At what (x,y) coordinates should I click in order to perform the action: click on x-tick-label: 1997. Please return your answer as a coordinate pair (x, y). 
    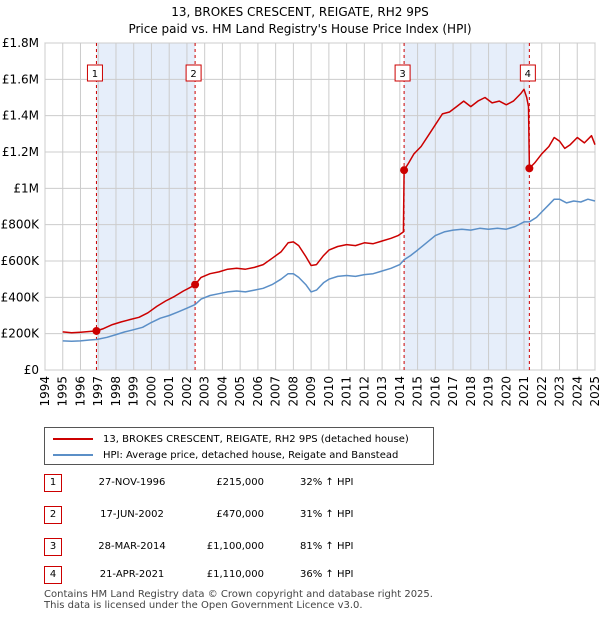
    Looking at the image, I should click on (98, 391).